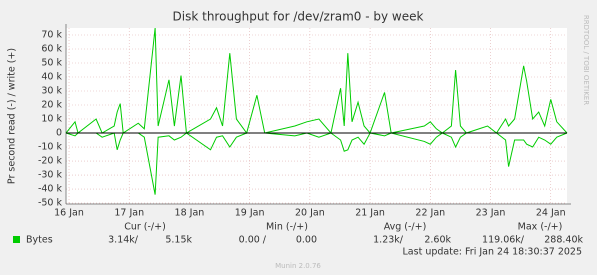  I want to click on legend-cell: 1.23k/, so click(388, 240).